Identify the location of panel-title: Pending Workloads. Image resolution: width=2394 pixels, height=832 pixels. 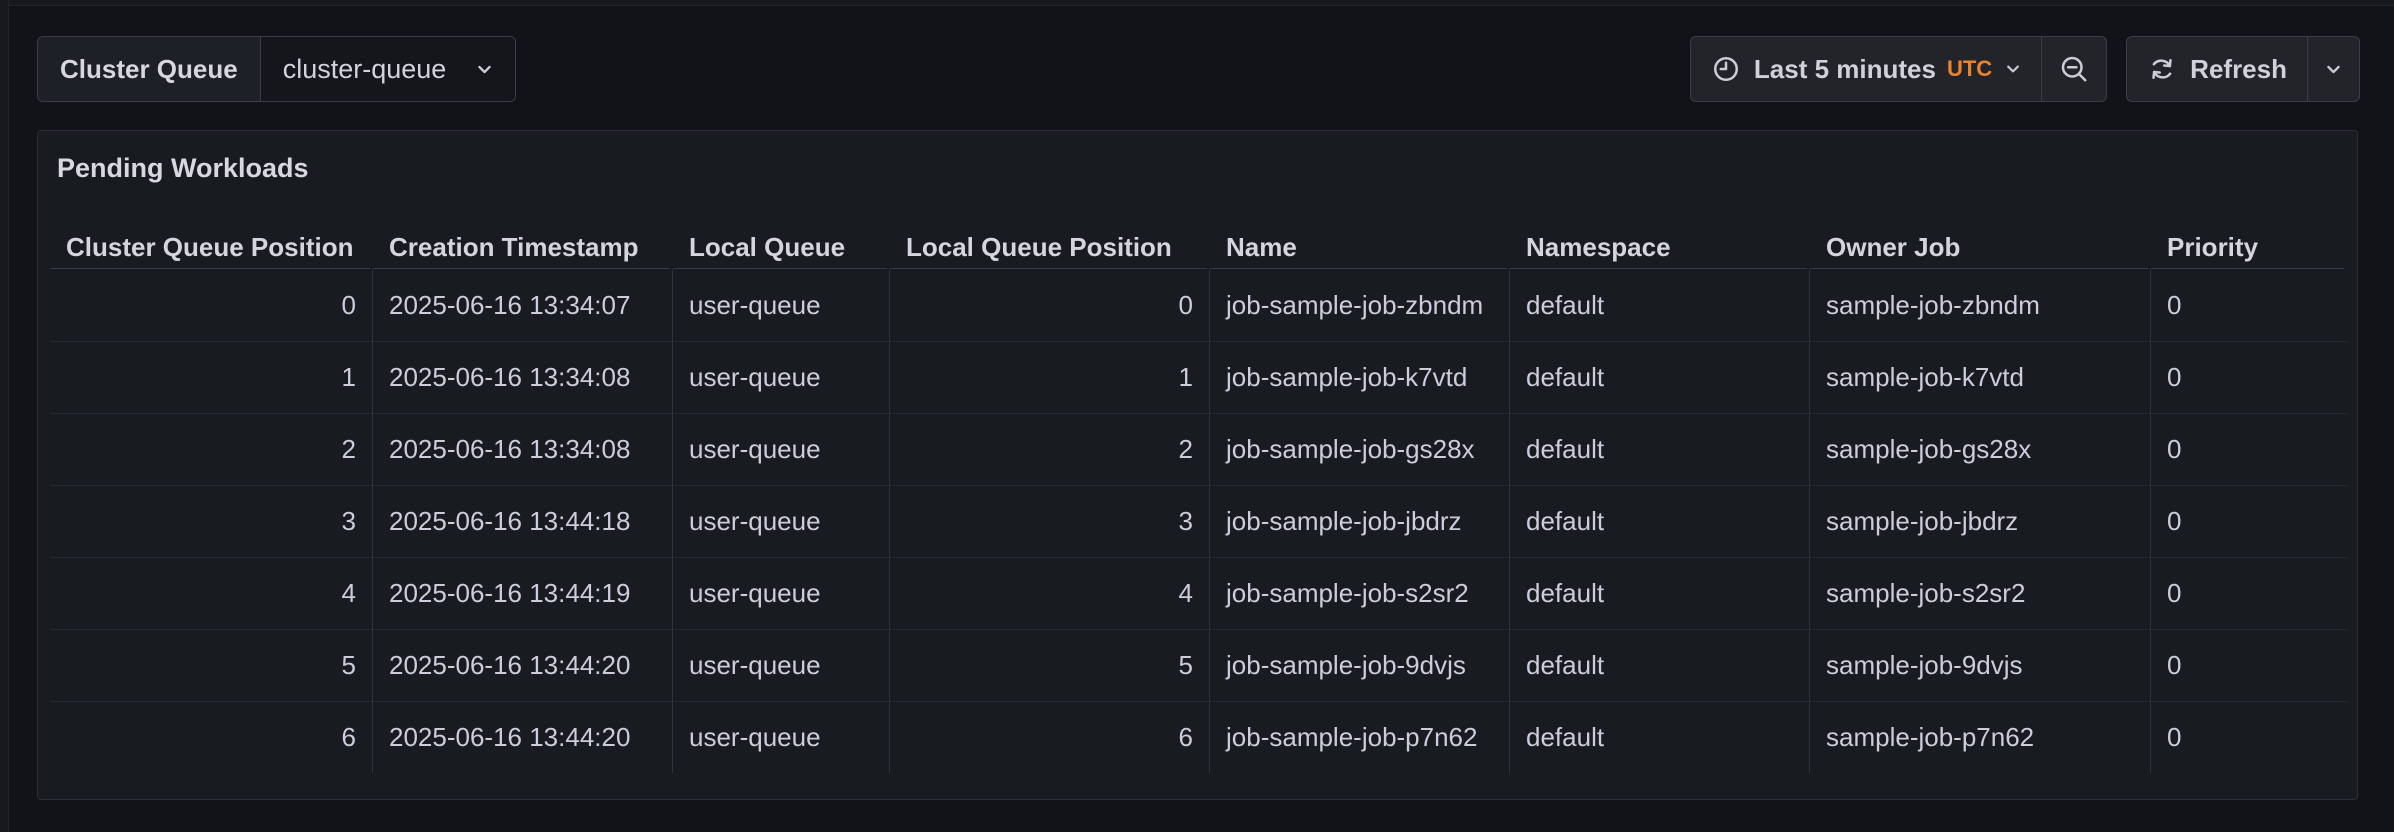
(183, 168).